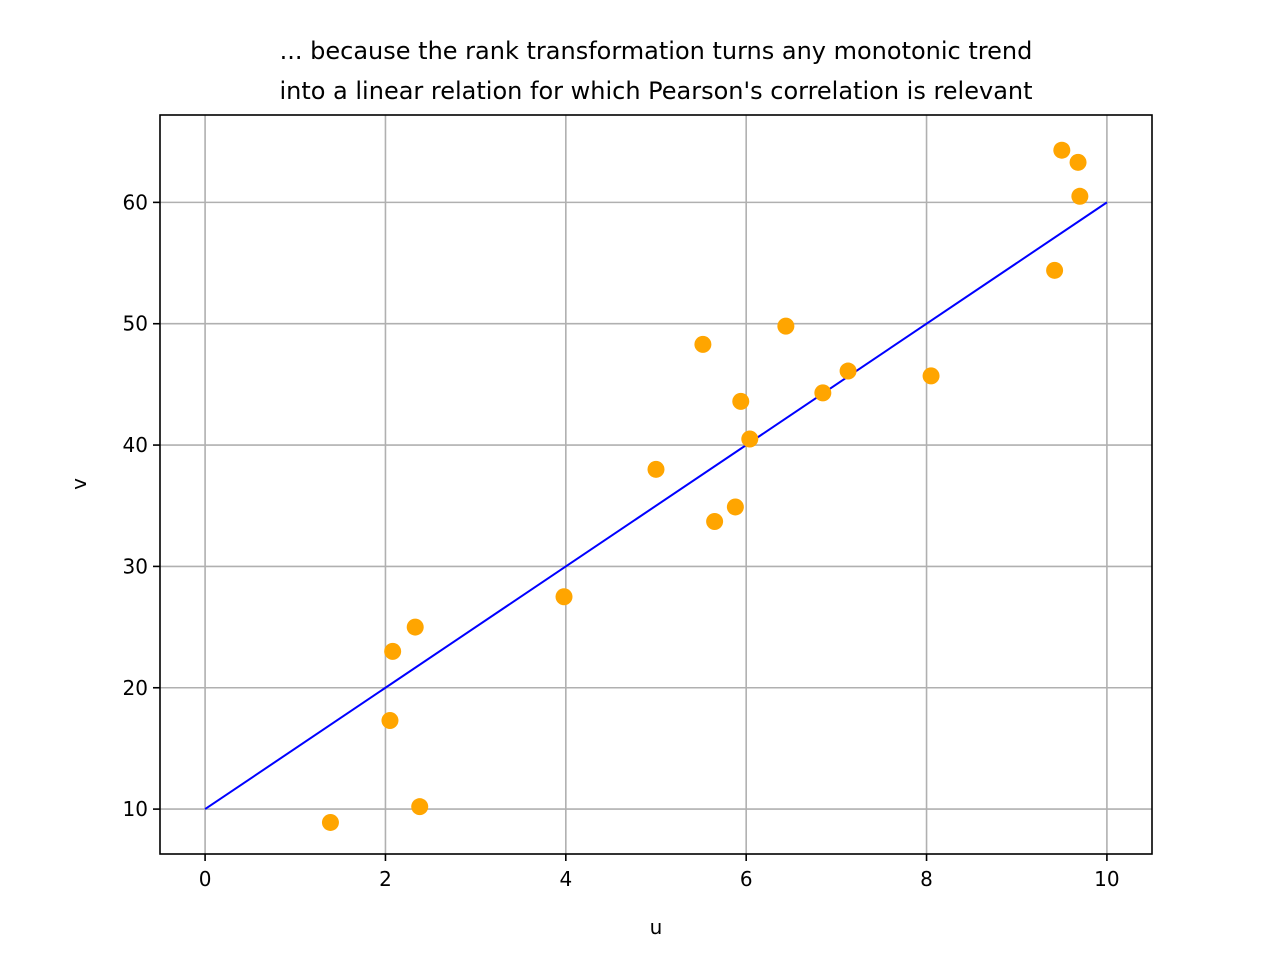 Image resolution: width=1280 pixels, height=960 pixels. What do you see at coordinates (135, 566) in the screenshot?
I see `y-tick-label: 30` at bounding box center [135, 566].